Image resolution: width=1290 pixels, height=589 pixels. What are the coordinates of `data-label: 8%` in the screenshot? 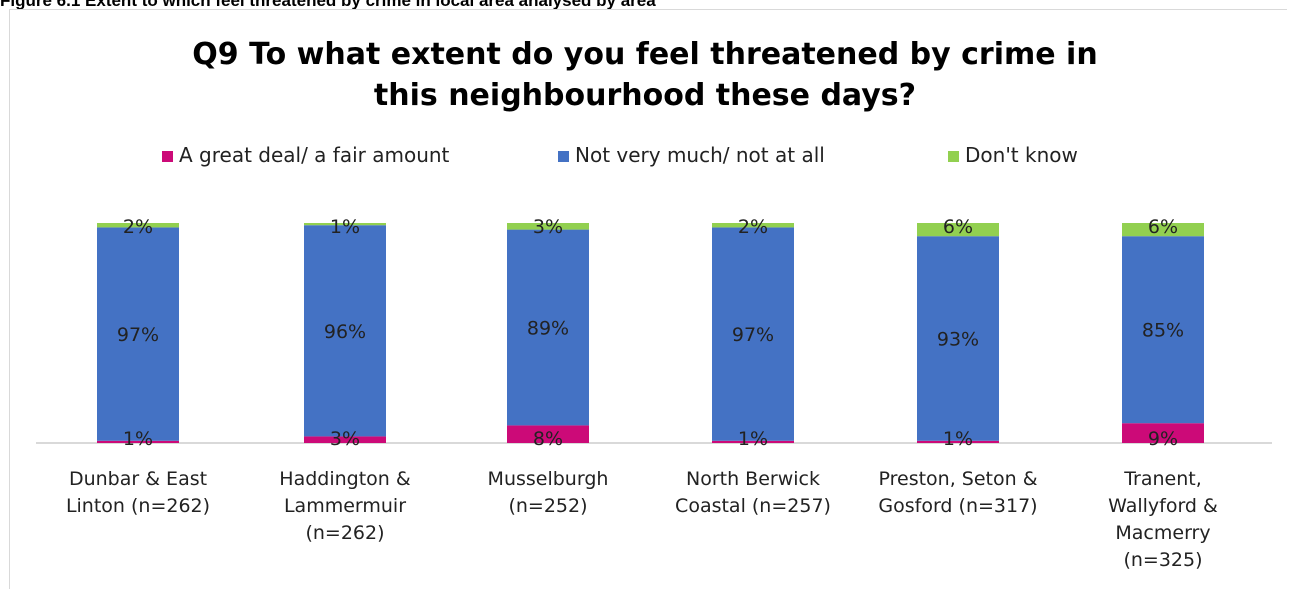 It's located at (548, 439).